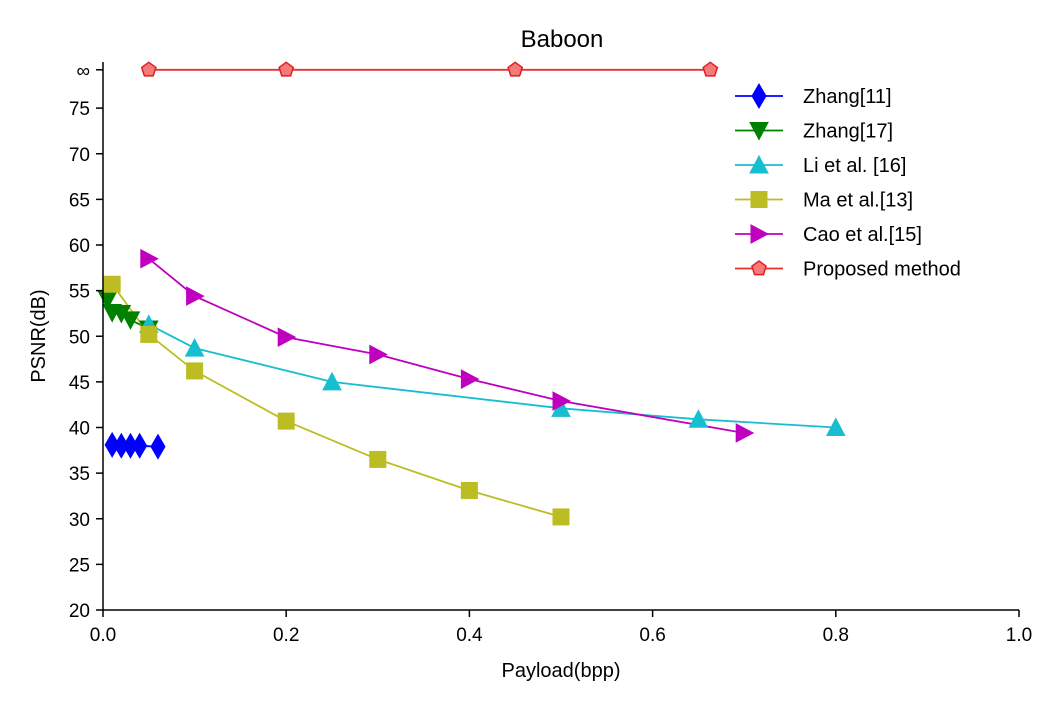  I want to click on y-tick-label: 25, so click(79, 565).